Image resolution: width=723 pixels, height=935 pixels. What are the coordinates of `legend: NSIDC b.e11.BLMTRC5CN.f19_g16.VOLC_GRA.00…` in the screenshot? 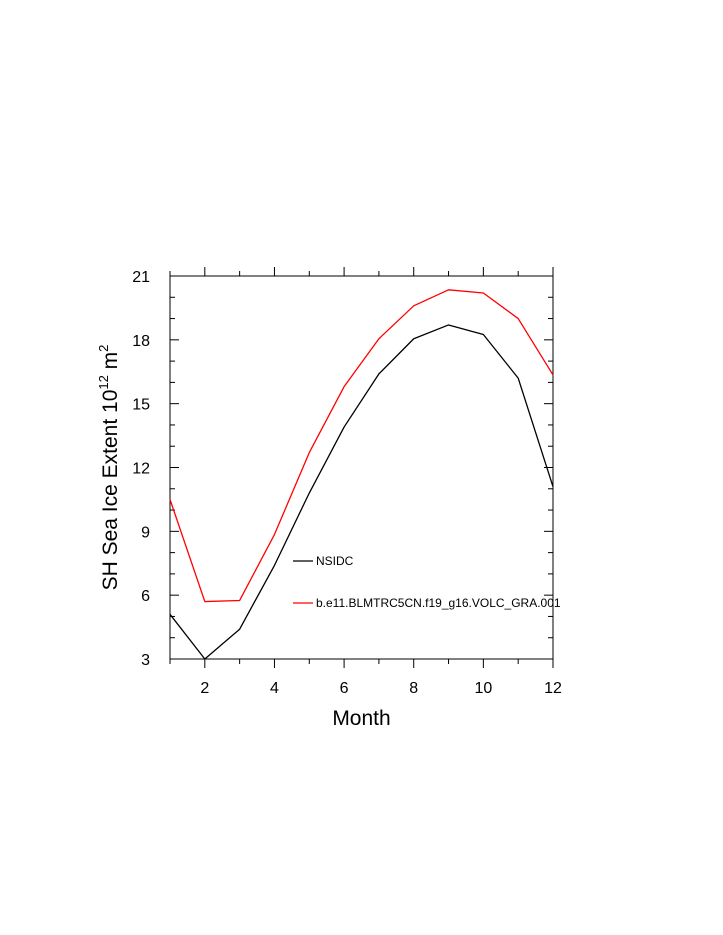 It's located at (427, 582).